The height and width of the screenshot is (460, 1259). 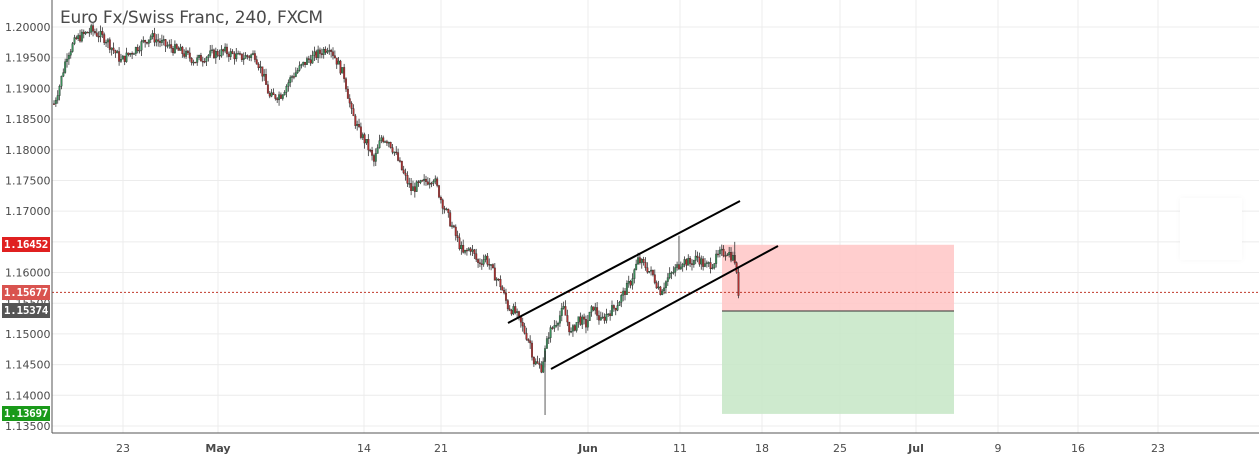 What do you see at coordinates (28, 150) in the screenshot?
I see `y-tick-label: 1.18000` at bounding box center [28, 150].